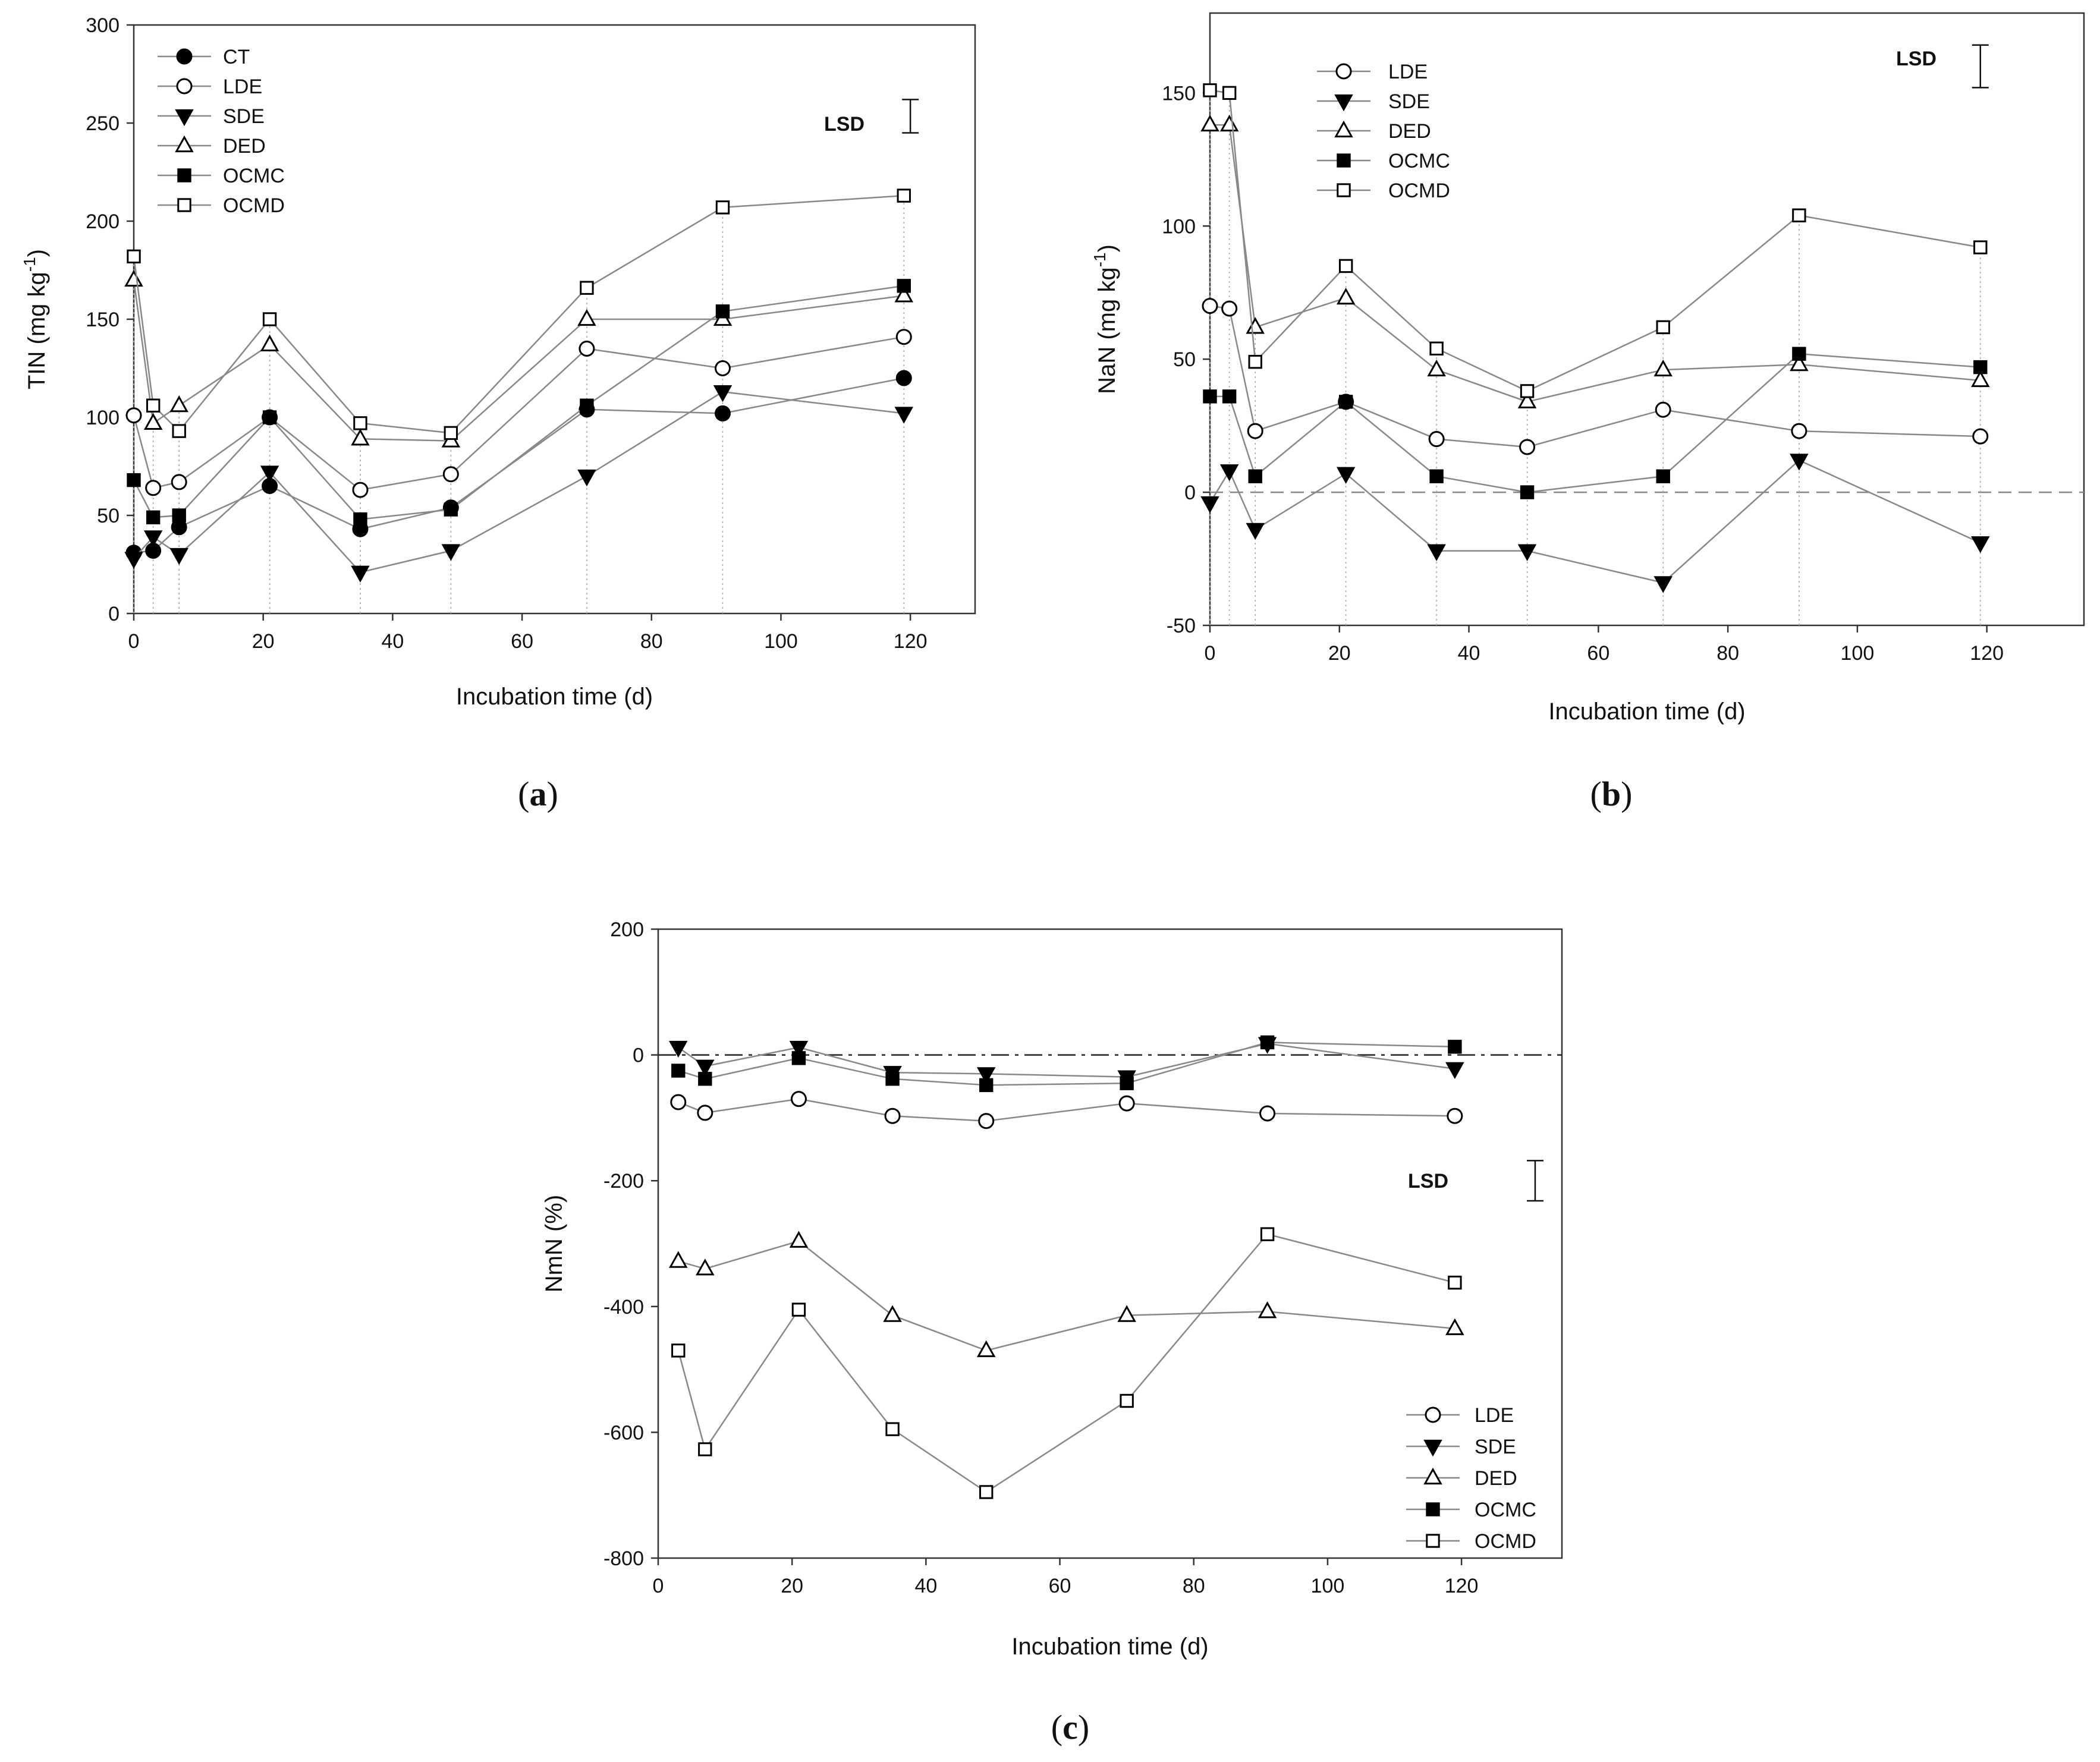  Describe the element at coordinates (1210, 653) in the screenshot. I see `chart-b-xtick-label: 0` at that location.